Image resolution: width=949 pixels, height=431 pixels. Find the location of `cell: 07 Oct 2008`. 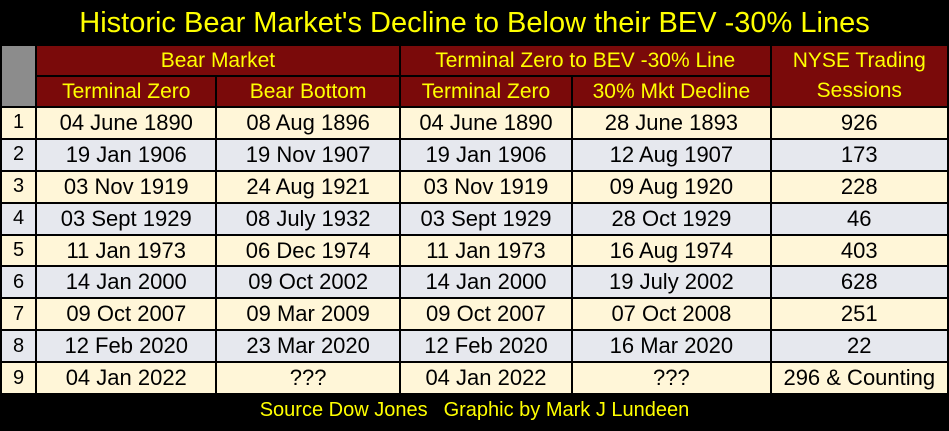

cell: 07 Oct 2008 is located at coordinates (671, 314).